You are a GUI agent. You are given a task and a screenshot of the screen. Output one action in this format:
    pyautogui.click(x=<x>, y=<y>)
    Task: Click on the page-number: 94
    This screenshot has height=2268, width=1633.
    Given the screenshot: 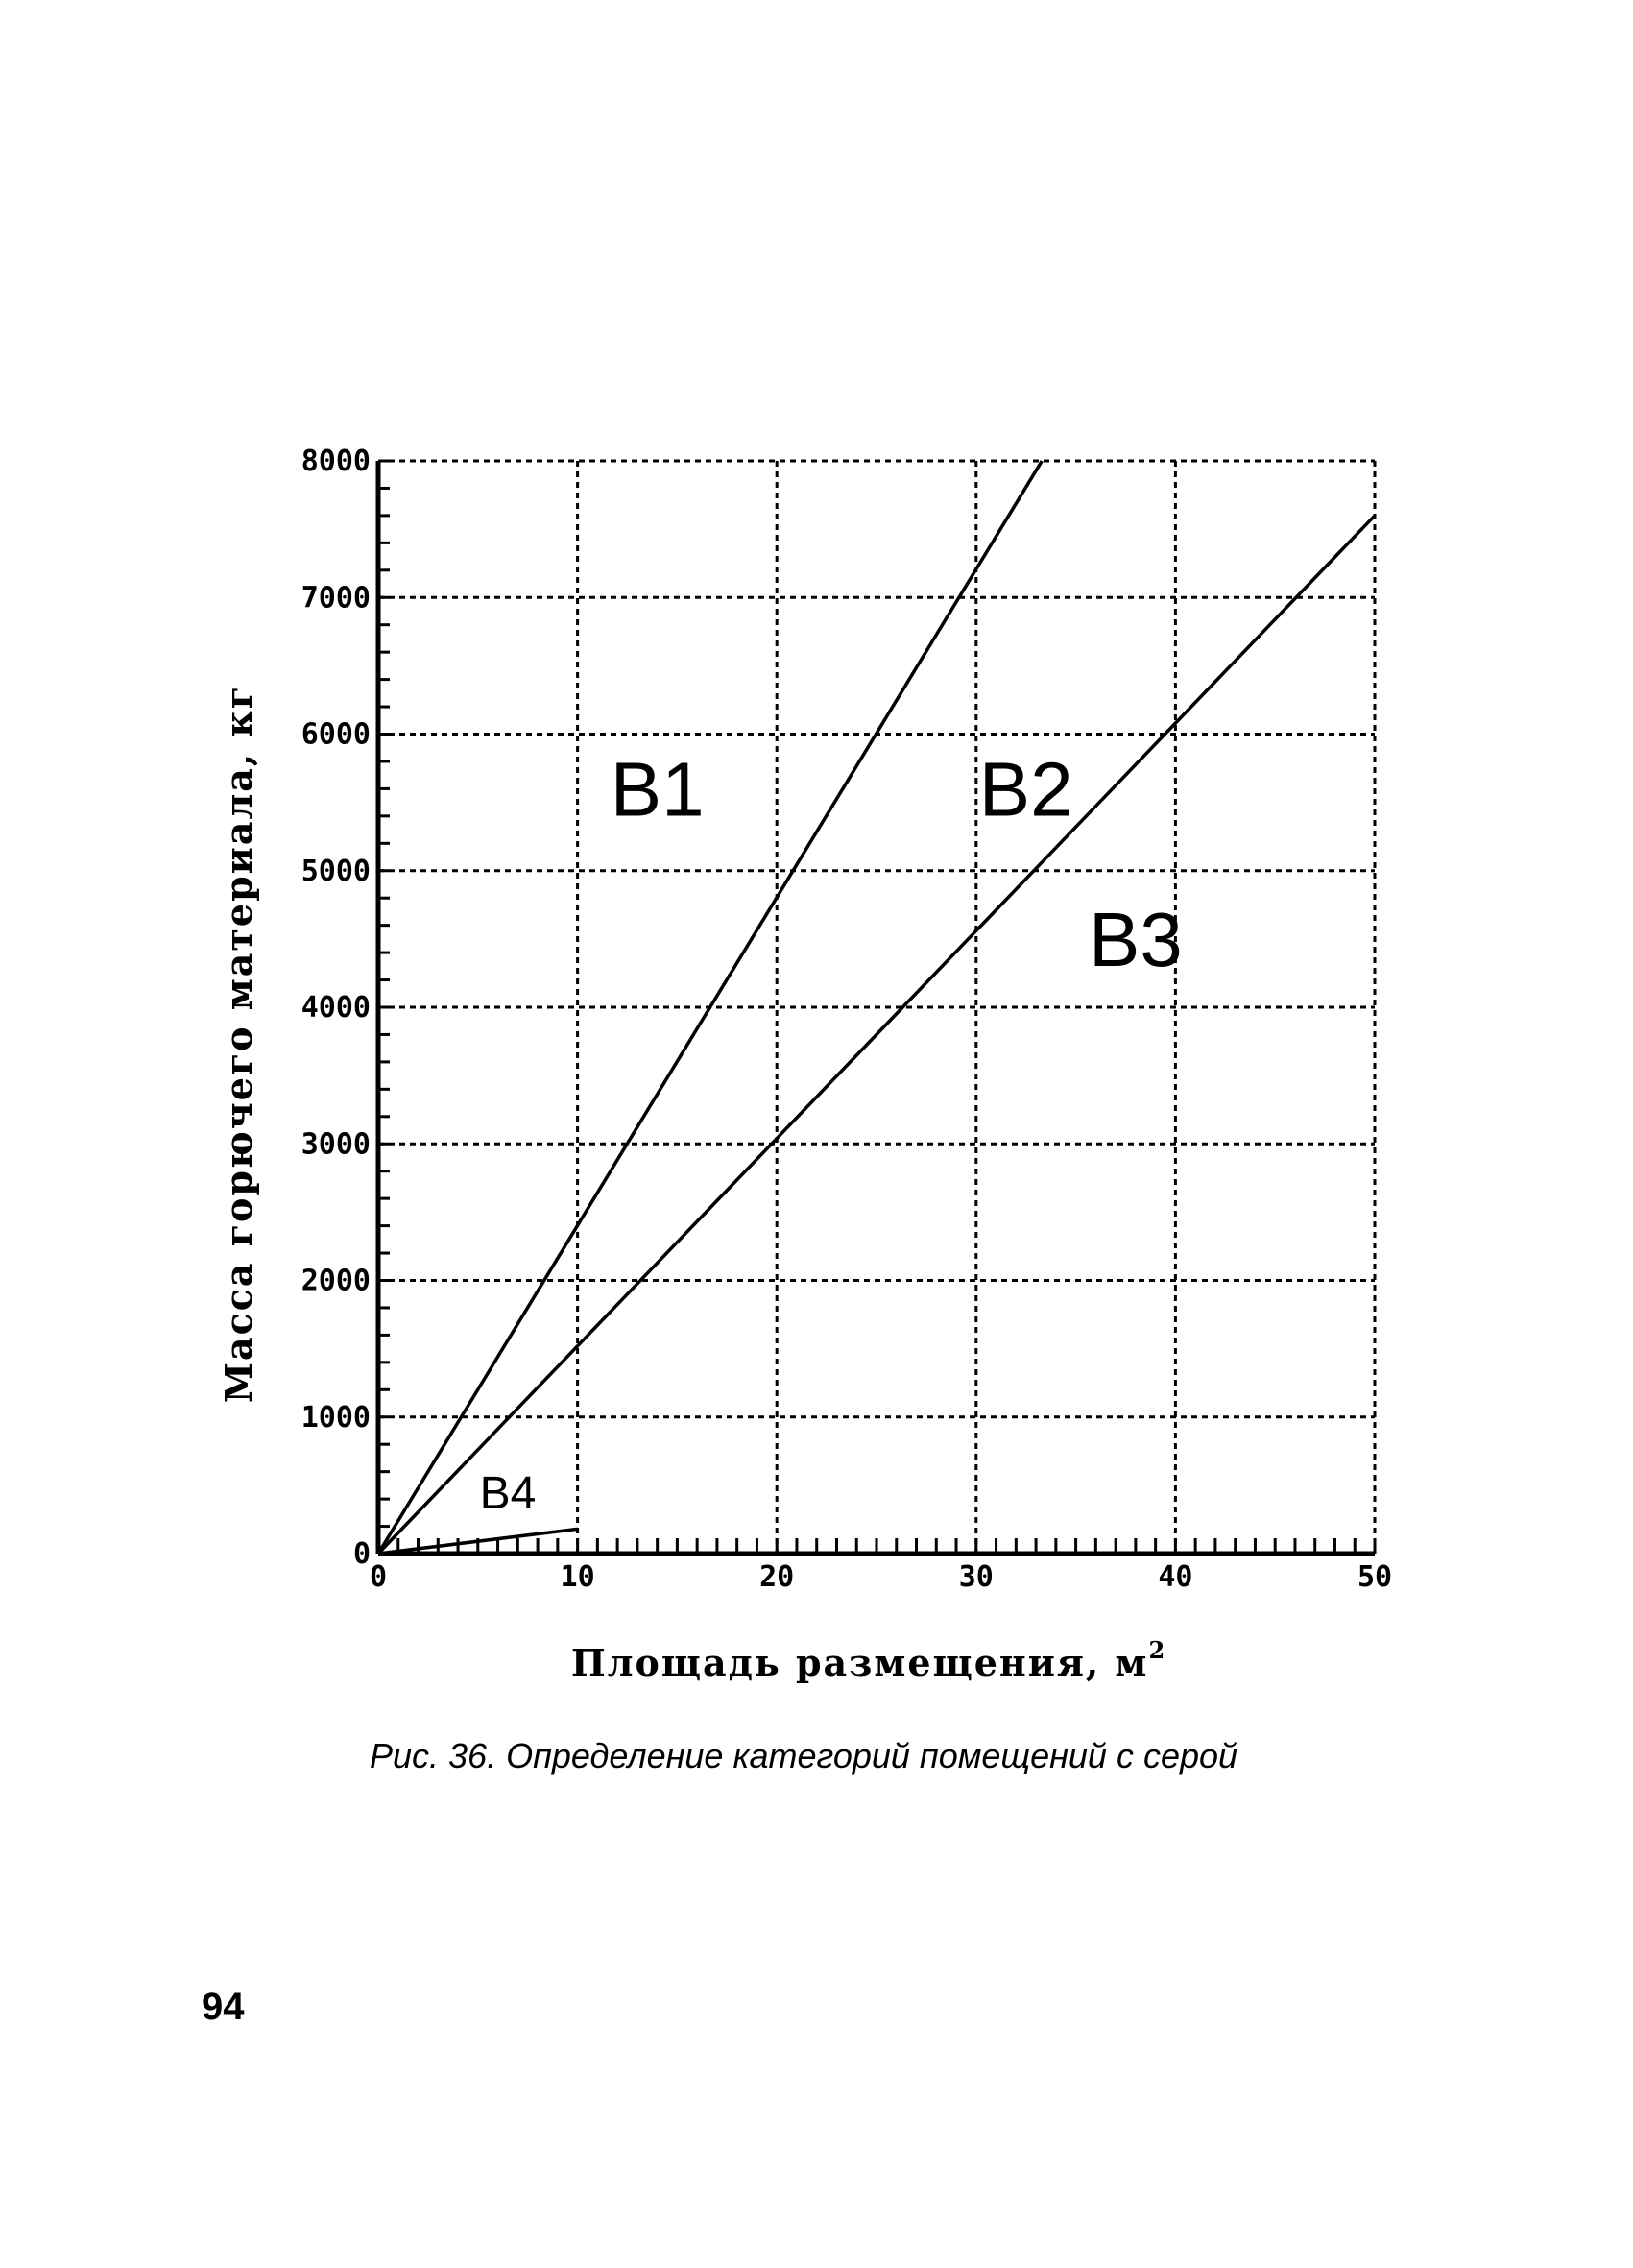 What is the action you would take?
    pyautogui.click(x=224, y=2007)
    